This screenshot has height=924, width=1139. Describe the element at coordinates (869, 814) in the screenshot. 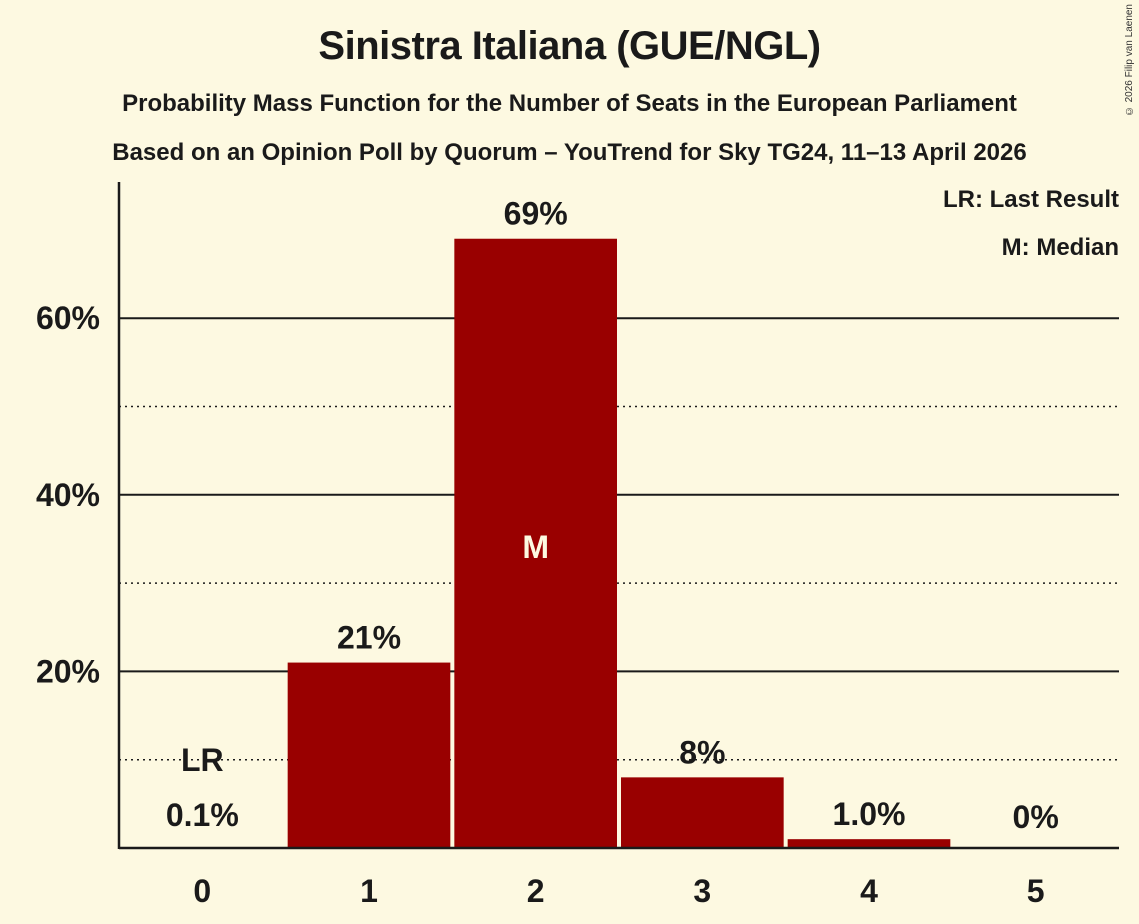

I see `value-label: 1.0%` at that location.